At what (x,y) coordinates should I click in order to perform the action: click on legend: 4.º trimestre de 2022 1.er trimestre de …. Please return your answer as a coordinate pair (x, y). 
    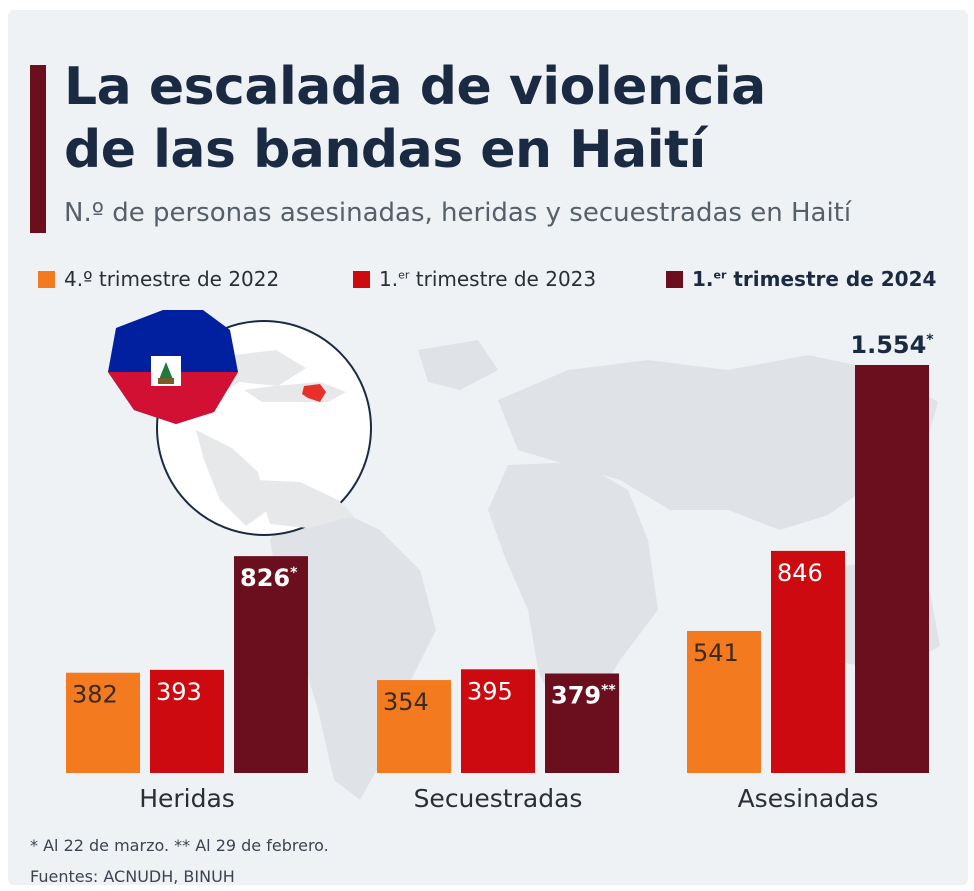
    Looking at the image, I should click on (503, 282).